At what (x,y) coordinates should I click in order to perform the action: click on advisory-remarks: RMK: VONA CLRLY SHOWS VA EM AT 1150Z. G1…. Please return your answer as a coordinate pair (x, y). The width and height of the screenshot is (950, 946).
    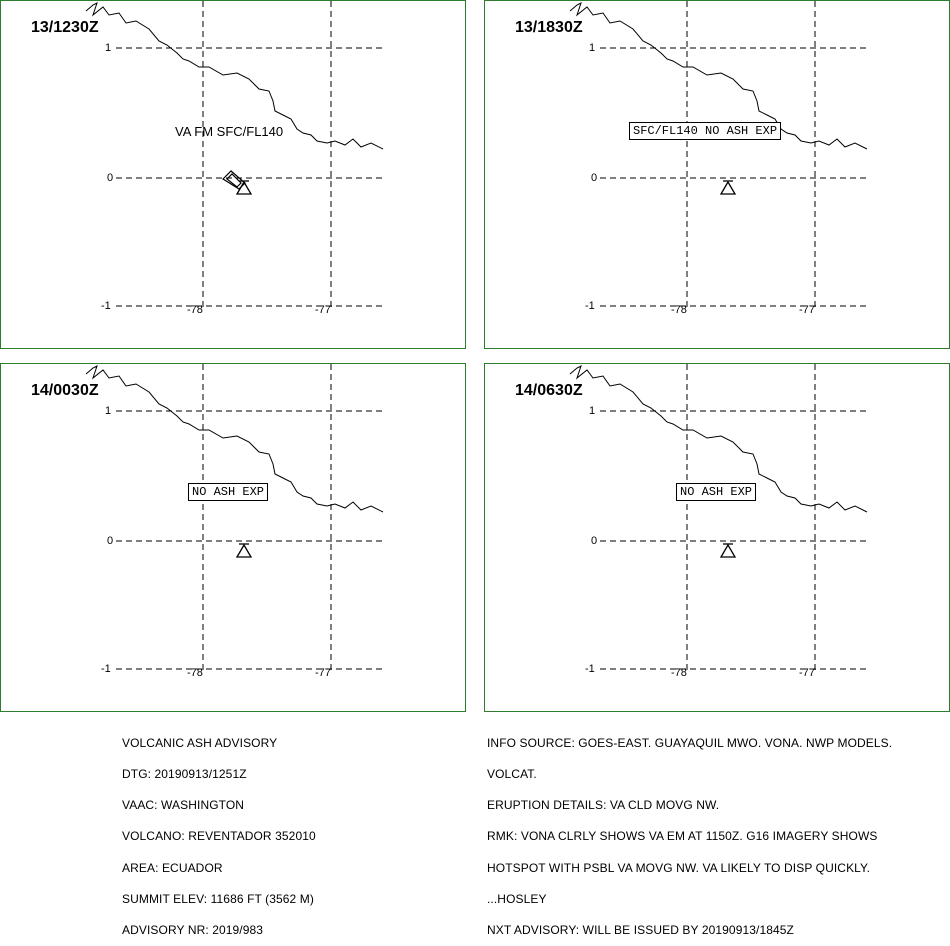
    Looking at the image, I should click on (682, 836).